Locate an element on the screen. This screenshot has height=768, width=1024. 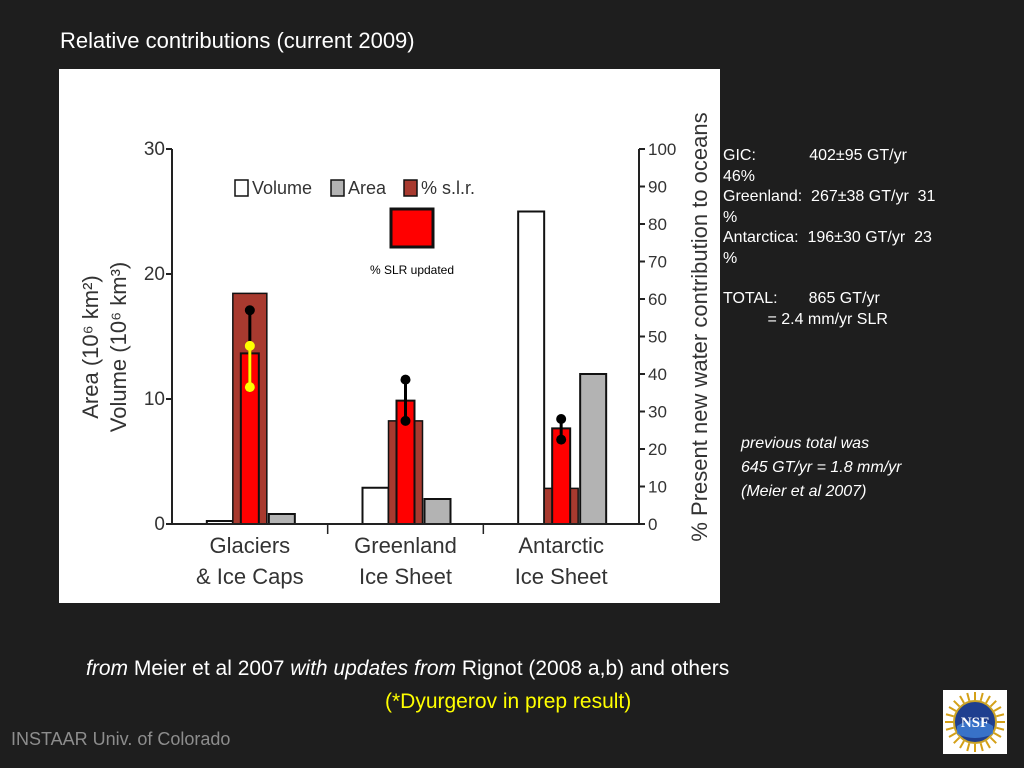
right-tick-label-2: 20 is located at coordinates (657, 449).